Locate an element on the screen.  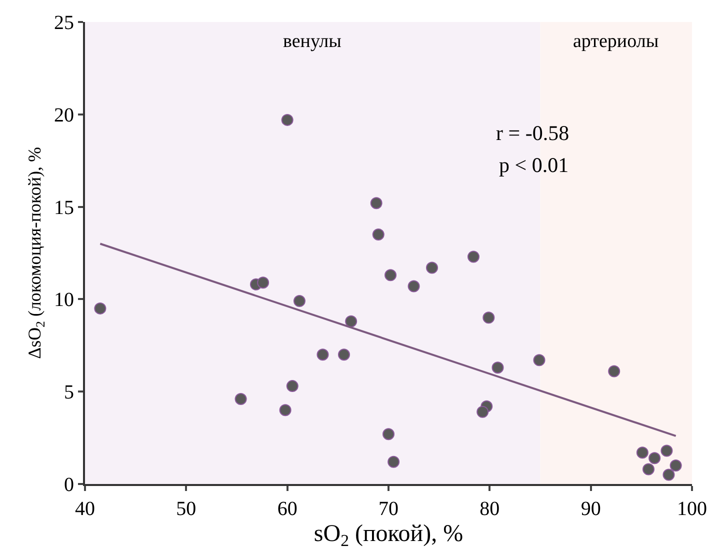
x-tick-label: 50 is located at coordinates (186, 509).